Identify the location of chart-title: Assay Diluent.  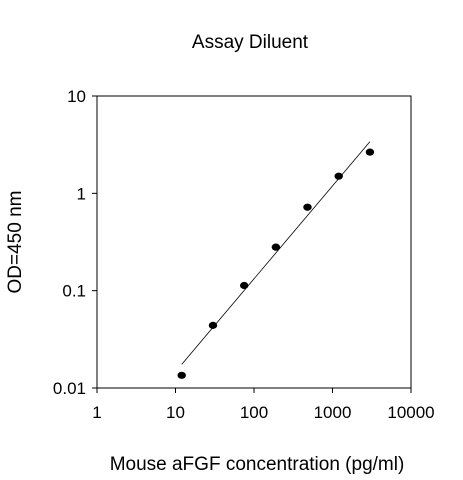
(250, 42).